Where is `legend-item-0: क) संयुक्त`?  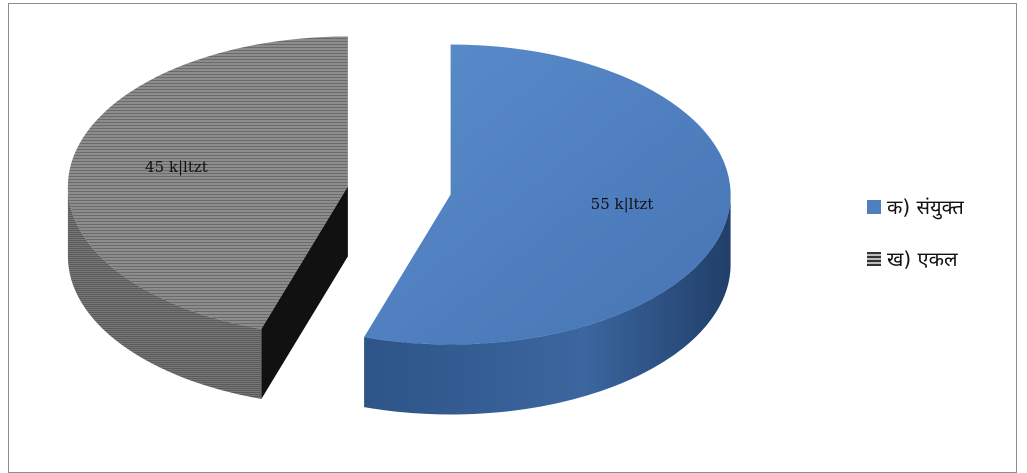 legend-item-0: क) संयुक्त is located at coordinates (915, 207).